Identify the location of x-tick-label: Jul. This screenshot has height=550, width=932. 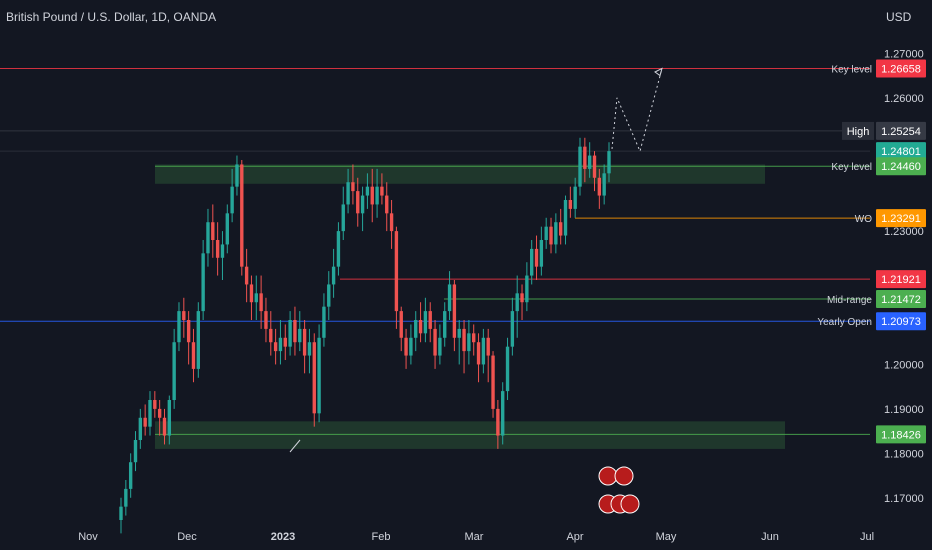
(867, 537).